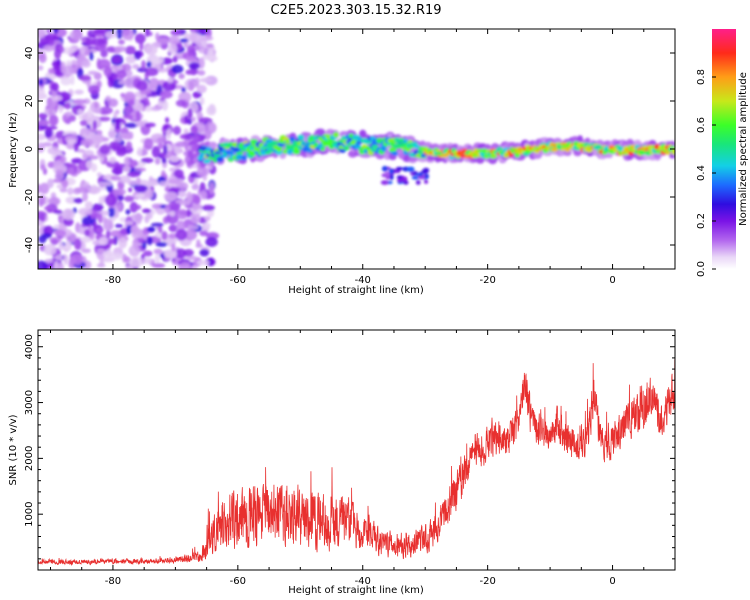 Image resolution: width=750 pixels, height=600 pixels. I want to click on heatmap-secondary-cell, so click(384, 182).